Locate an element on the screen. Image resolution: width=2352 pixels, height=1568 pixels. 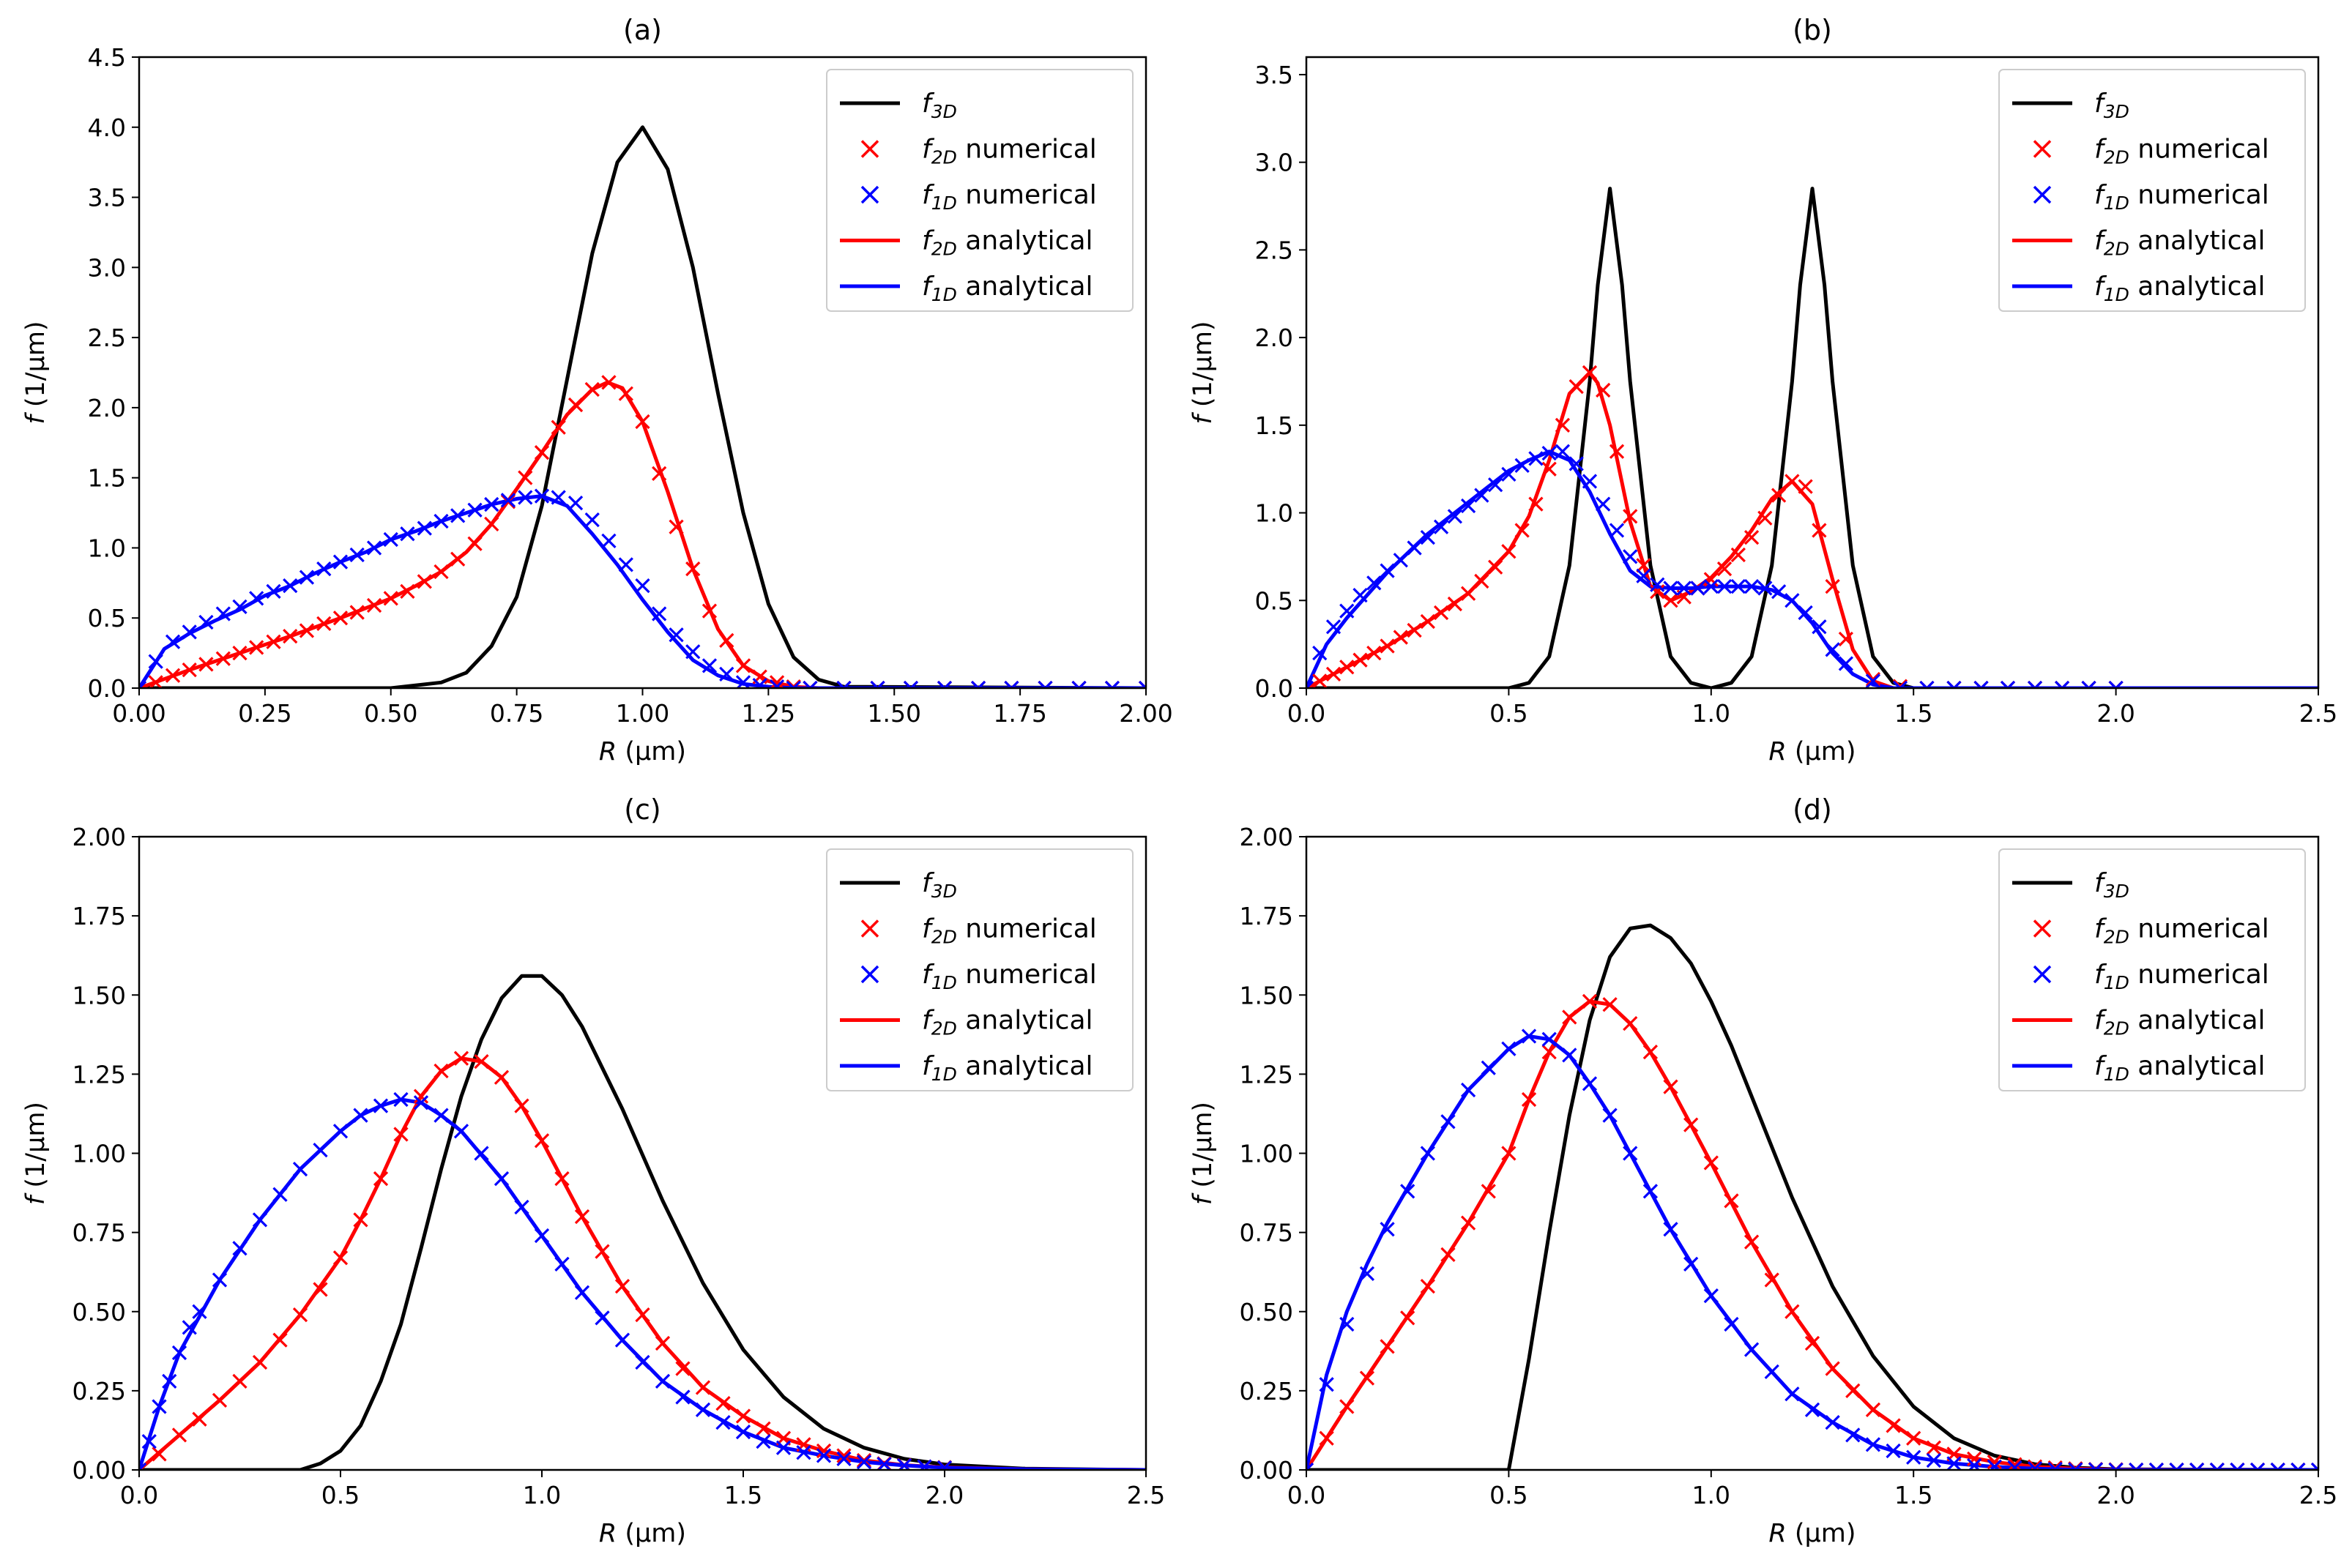
plot-area is located at coordinates (642, 1222).